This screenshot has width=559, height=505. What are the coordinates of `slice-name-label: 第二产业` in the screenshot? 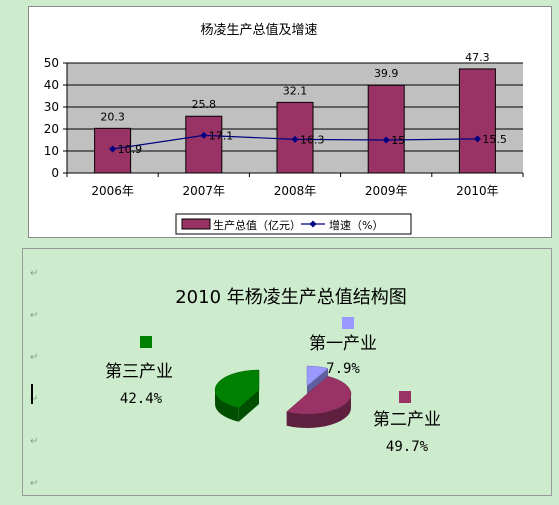 It's located at (407, 420).